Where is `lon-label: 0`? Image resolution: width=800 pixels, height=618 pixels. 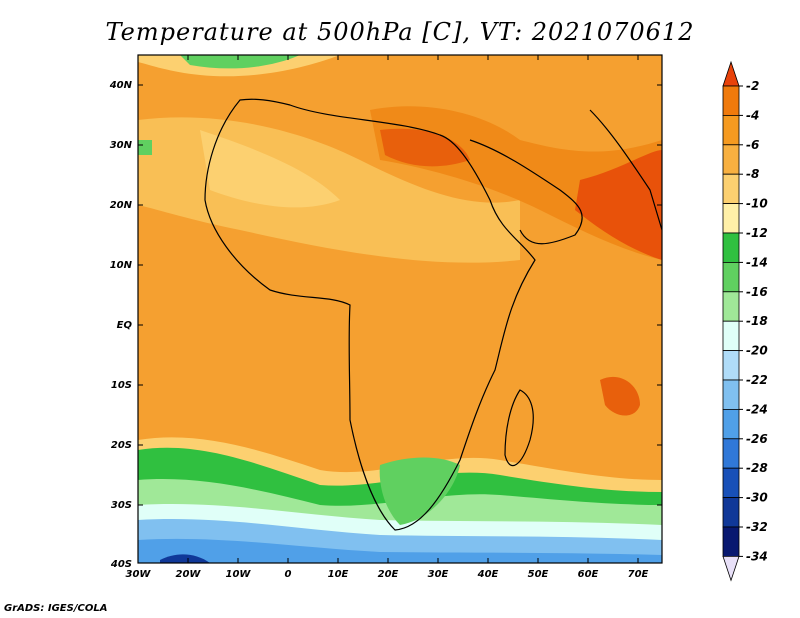
lon-label: 0 is located at coordinates (288, 574).